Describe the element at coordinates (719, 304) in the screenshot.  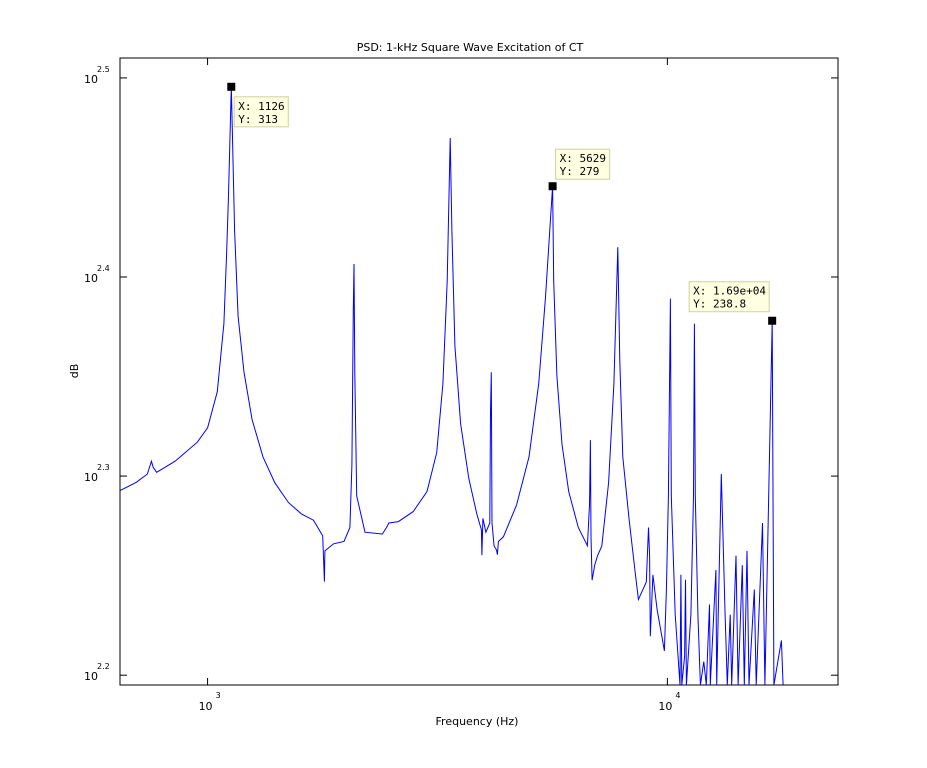
I see `datatip-y-text: Y: 238.8` at that location.